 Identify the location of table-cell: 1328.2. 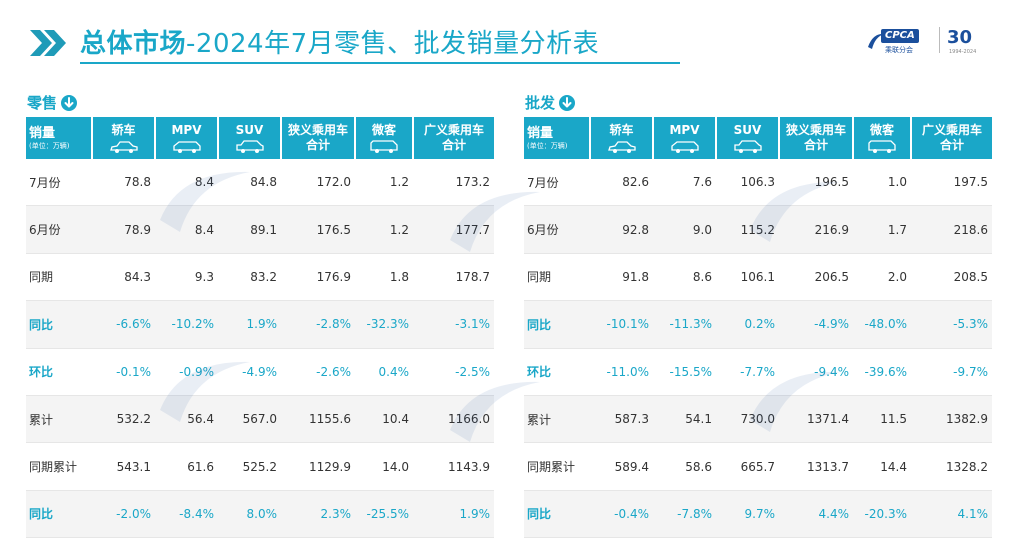
(951, 466).